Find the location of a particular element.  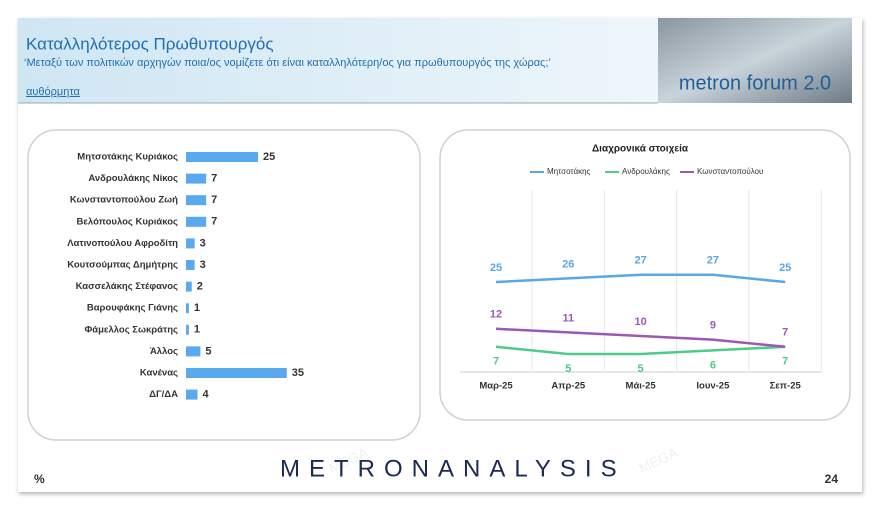

unit: % is located at coordinates (39, 479).